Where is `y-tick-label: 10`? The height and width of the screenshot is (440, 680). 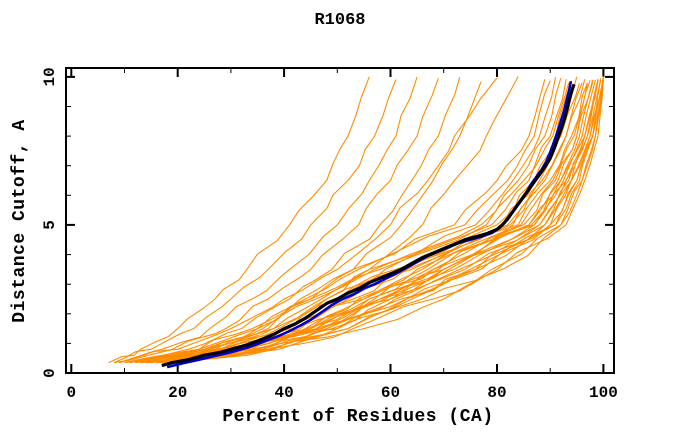 y-tick-label: 10 is located at coordinates (50, 76).